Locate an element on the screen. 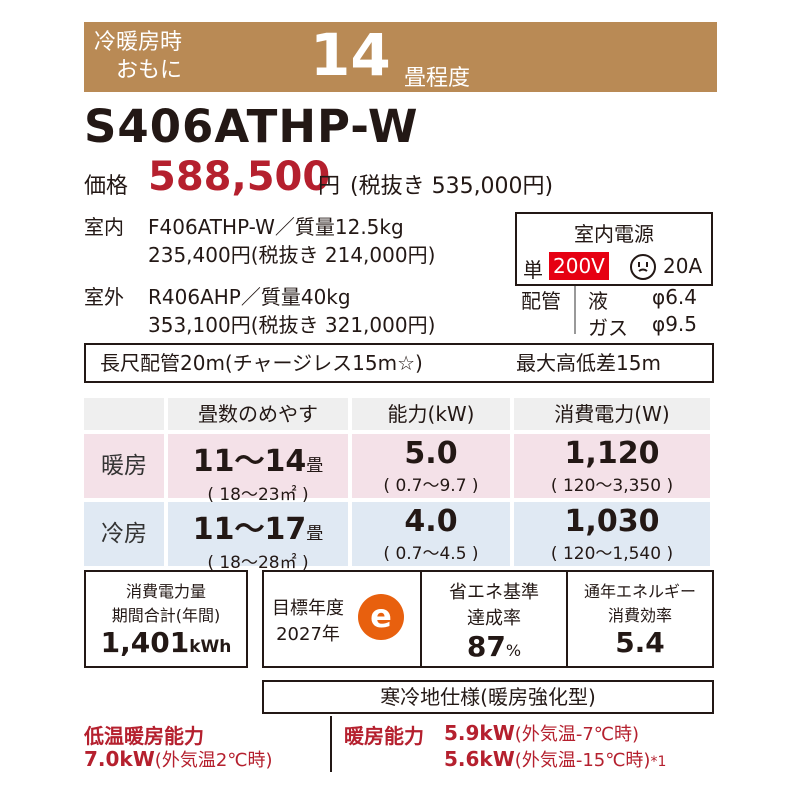 This screenshot has width=801, height=801. voltage-badge: 200V is located at coordinates (579, 266).